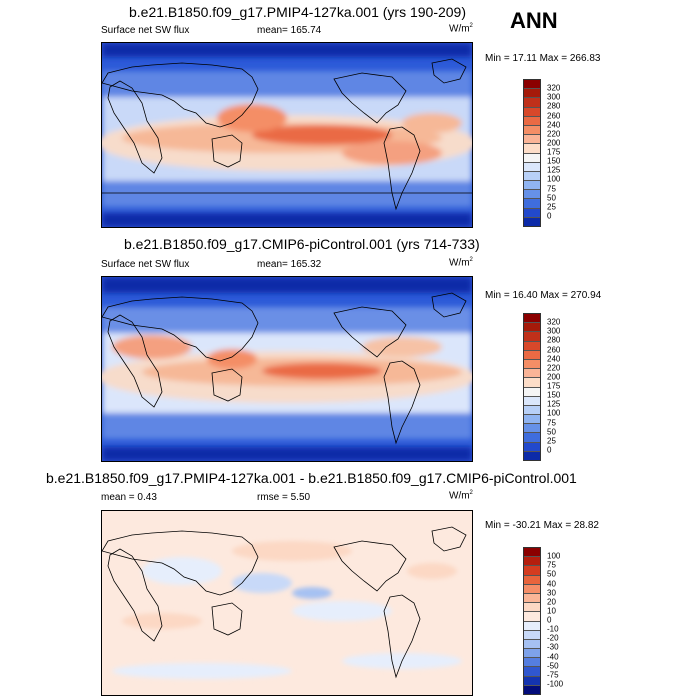 This screenshot has height=700, width=700. Describe the element at coordinates (554, 170) in the screenshot. I see `colorbar-tick-label: 125` at that location.